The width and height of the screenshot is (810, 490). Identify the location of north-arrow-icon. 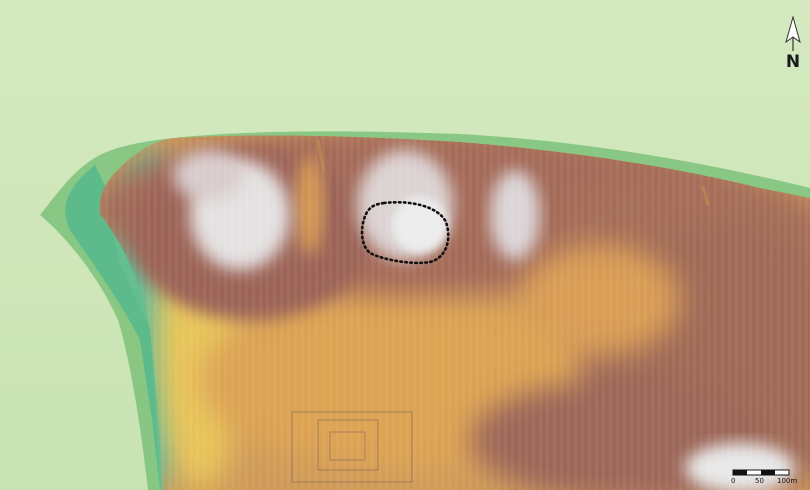
(793, 33).